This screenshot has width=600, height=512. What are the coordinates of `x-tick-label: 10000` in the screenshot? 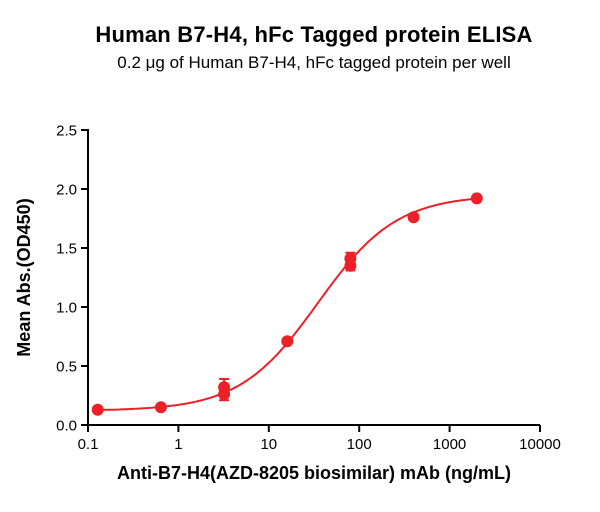 It's located at (540, 444).